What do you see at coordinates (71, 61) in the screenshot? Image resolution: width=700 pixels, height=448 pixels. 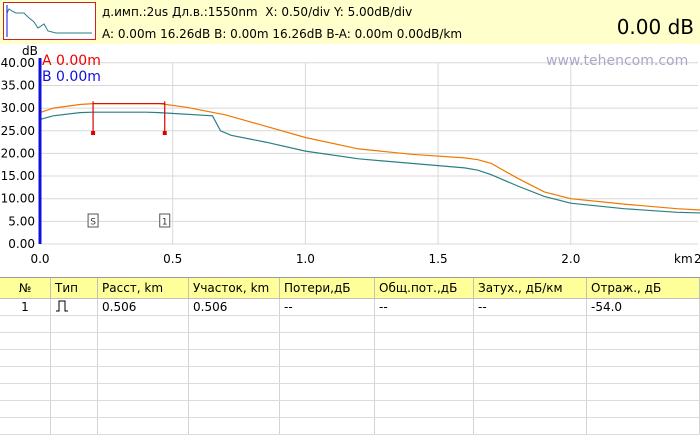 I see `cursor-a-label: A 0.00m` at bounding box center [71, 61].